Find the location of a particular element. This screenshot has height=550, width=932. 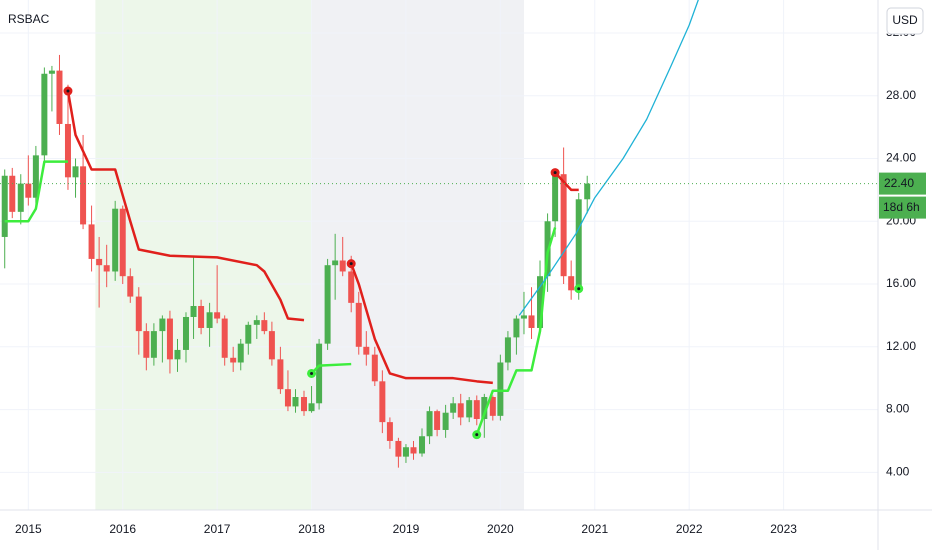

x-tick-label: 2017 is located at coordinates (217, 529).